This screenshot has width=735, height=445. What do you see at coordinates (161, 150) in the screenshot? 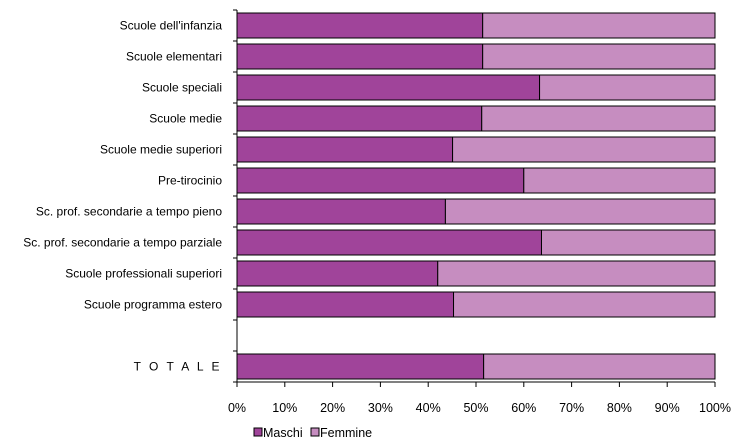
I see `category-label: Scuole medie superiori` at bounding box center [161, 150].